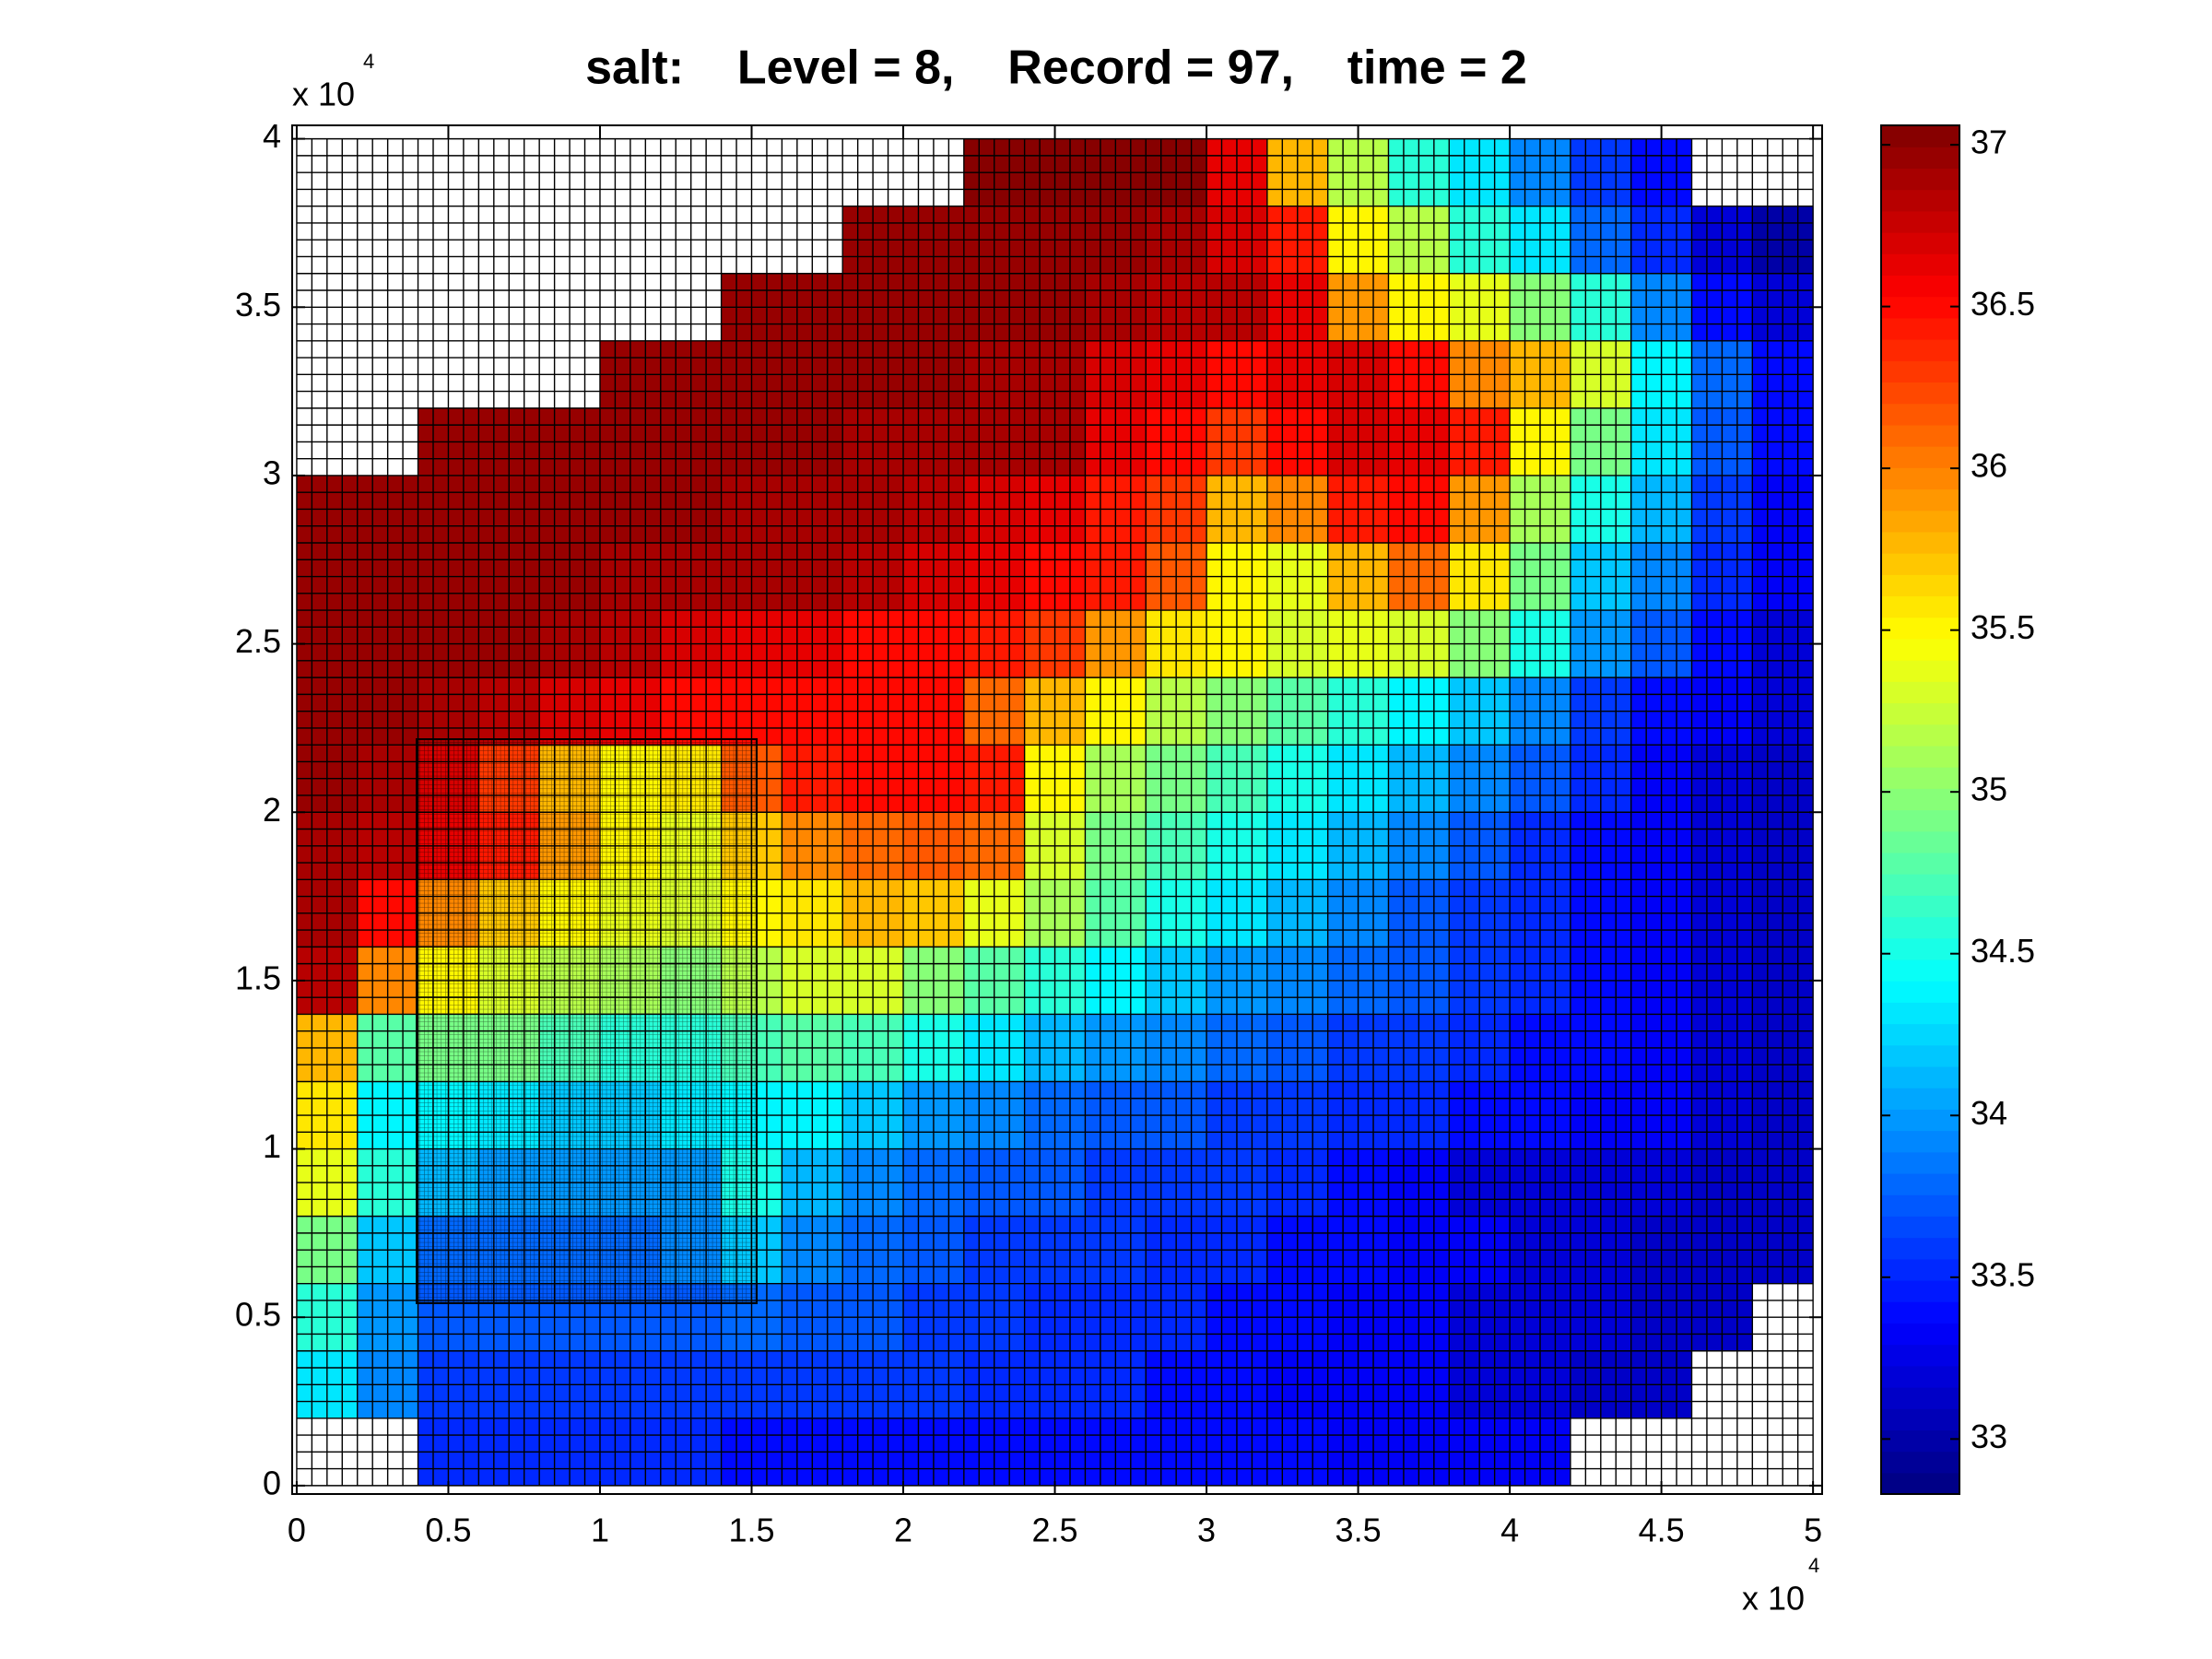 This screenshot has height=1659, width=2212. Describe the element at coordinates (1358, 1530) in the screenshot. I see `x-tick-label: 3.5` at that location.